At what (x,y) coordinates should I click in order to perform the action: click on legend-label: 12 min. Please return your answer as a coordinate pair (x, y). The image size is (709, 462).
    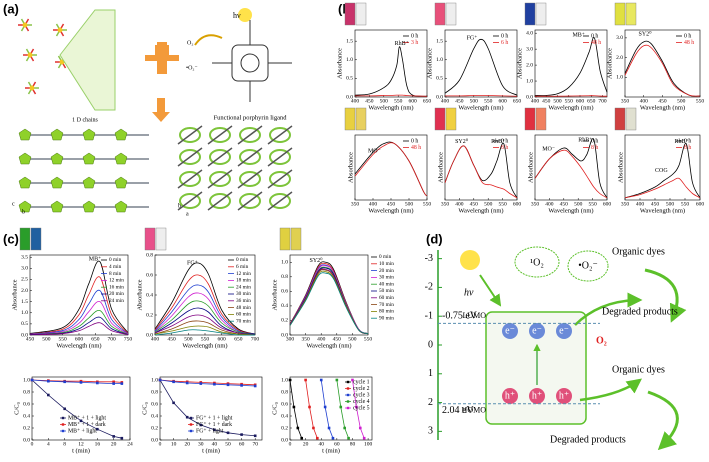
    Looking at the image, I should click on (243, 274).